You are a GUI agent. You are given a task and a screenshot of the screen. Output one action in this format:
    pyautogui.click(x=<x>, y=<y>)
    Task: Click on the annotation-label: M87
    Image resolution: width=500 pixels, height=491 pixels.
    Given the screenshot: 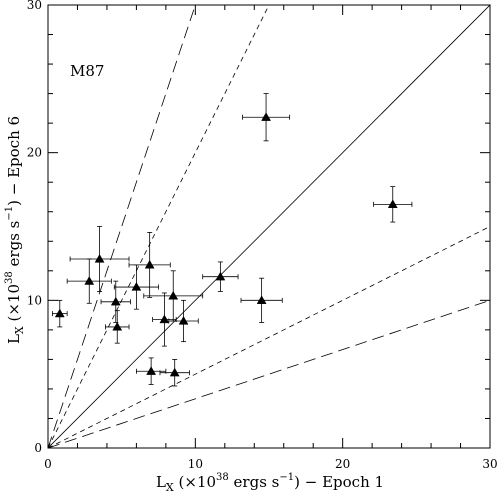 What is the action you would take?
    pyautogui.click(x=87, y=71)
    